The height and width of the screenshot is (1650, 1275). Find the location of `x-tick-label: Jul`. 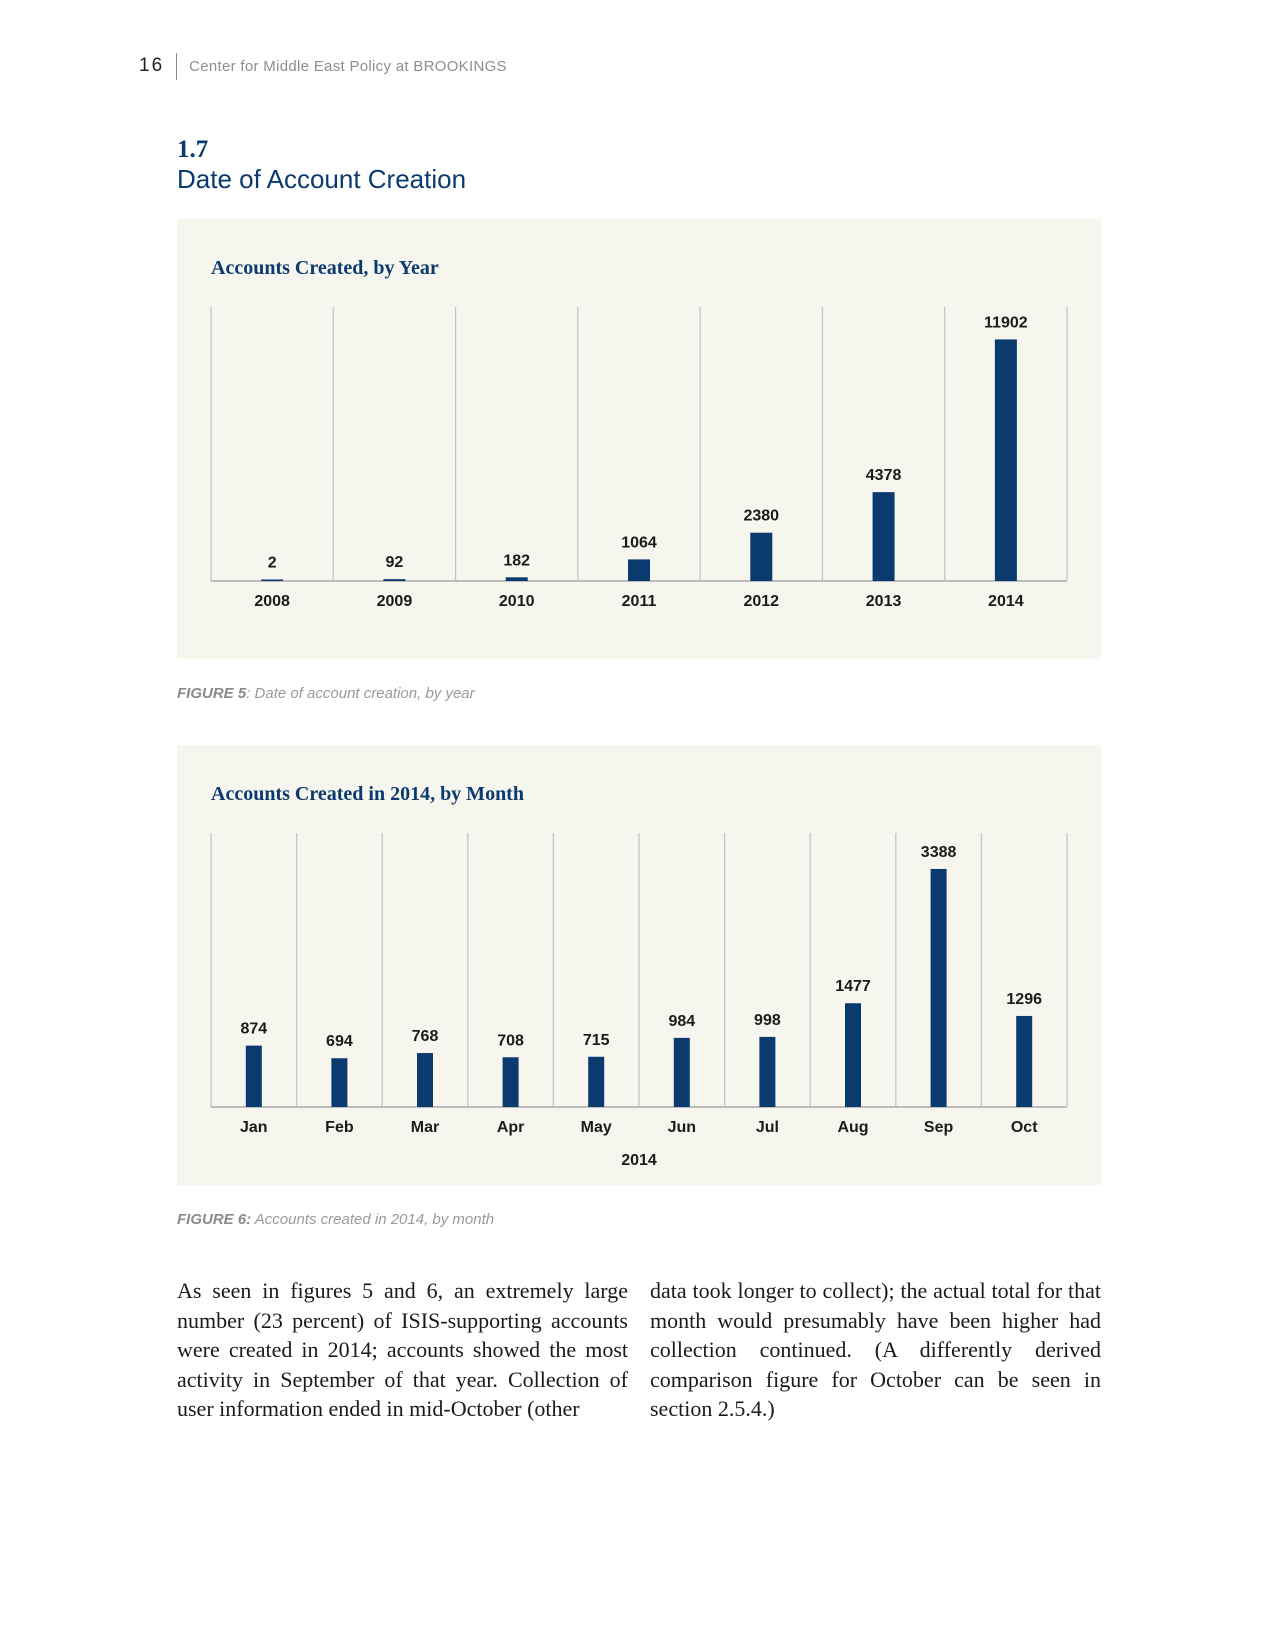

x-tick-label: Jul is located at coordinates (767, 1127).